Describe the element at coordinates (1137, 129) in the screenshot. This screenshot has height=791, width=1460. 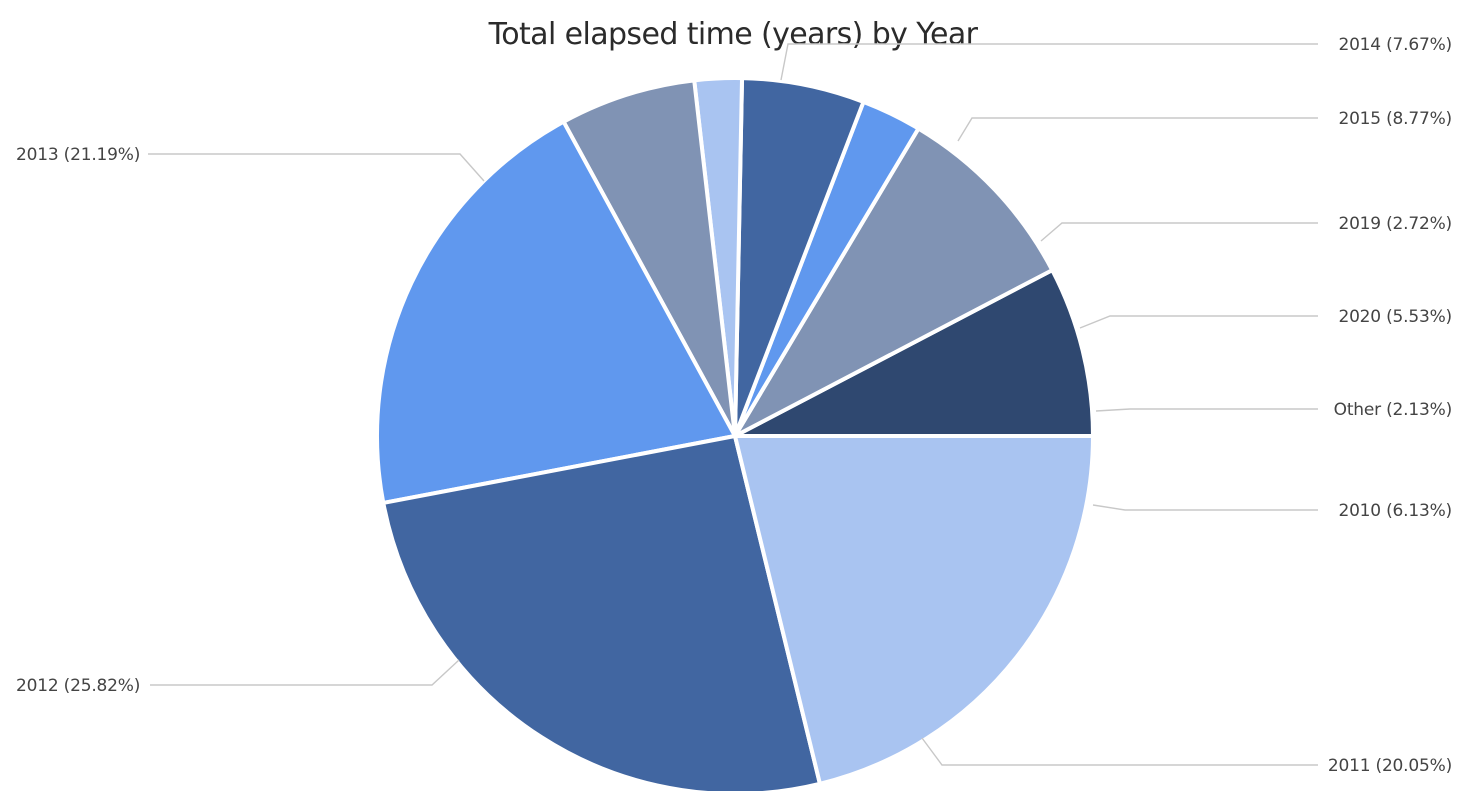
I see `leader-line-2015` at that location.